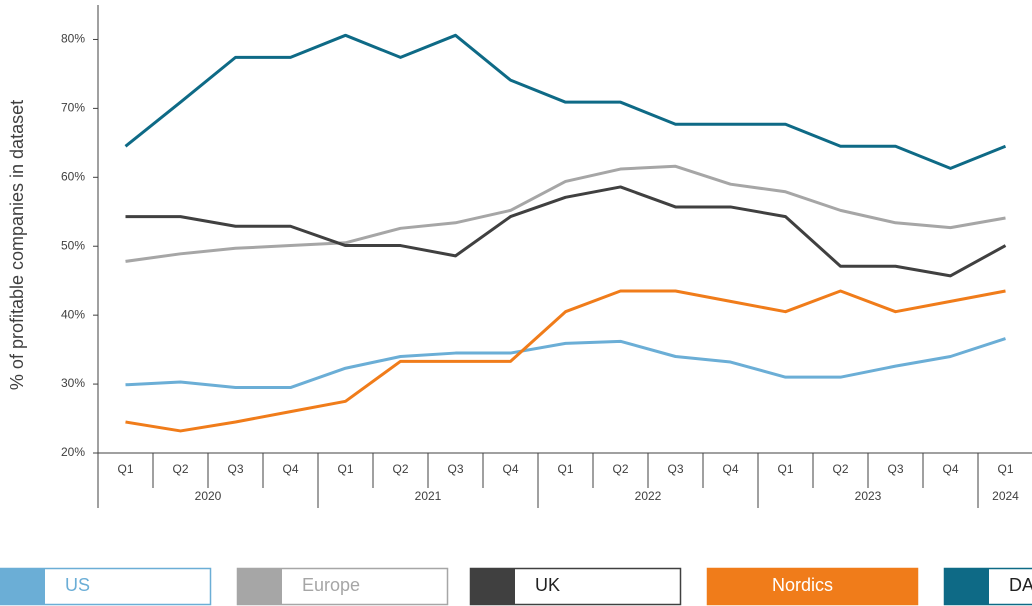 This screenshot has width=1032, height=606. What do you see at coordinates (547, 585) in the screenshot?
I see `legend-label: UK` at bounding box center [547, 585].